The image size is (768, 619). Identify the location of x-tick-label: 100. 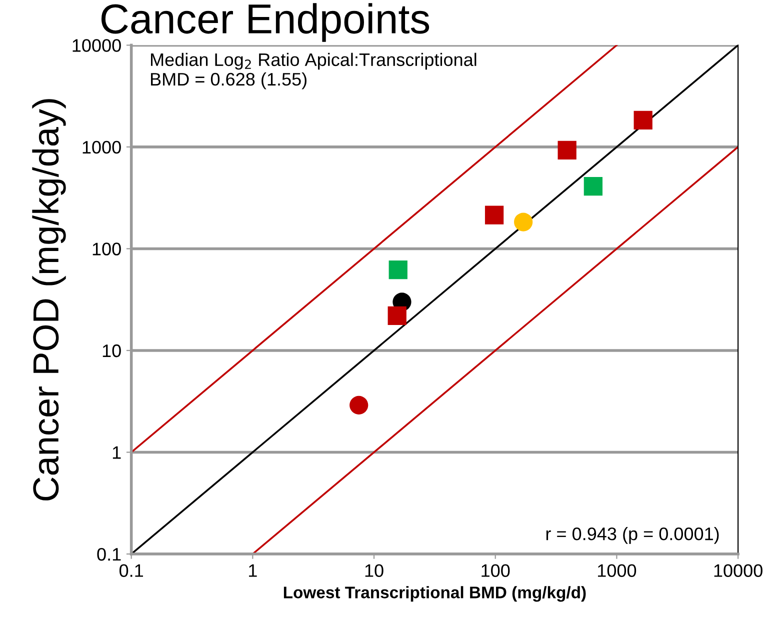
(496, 570).